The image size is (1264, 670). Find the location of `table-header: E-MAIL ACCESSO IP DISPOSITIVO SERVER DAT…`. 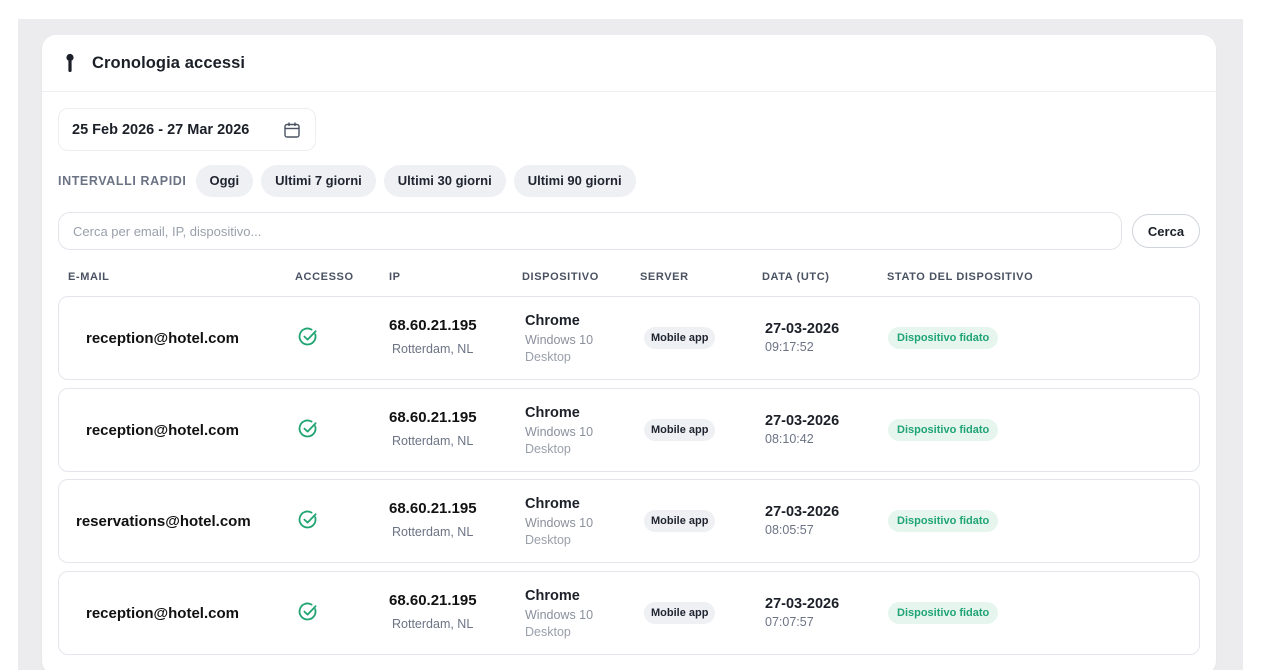

table-header: E-MAIL ACCESSO IP DISPOSITIVO SERVER DAT… is located at coordinates (629, 278).